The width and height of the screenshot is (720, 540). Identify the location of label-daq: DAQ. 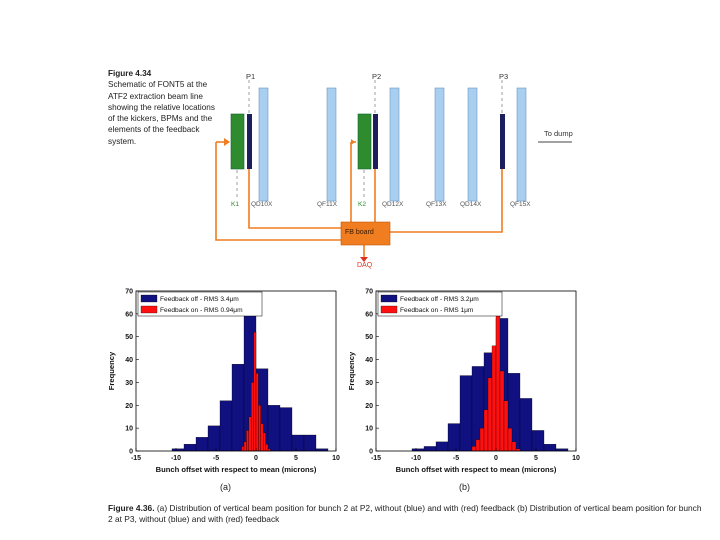
(365, 265).